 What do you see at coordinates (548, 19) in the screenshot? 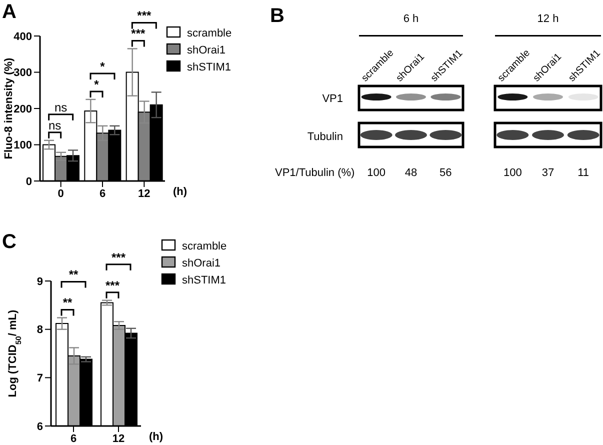
I see `text: 12 h` at bounding box center [548, 19].